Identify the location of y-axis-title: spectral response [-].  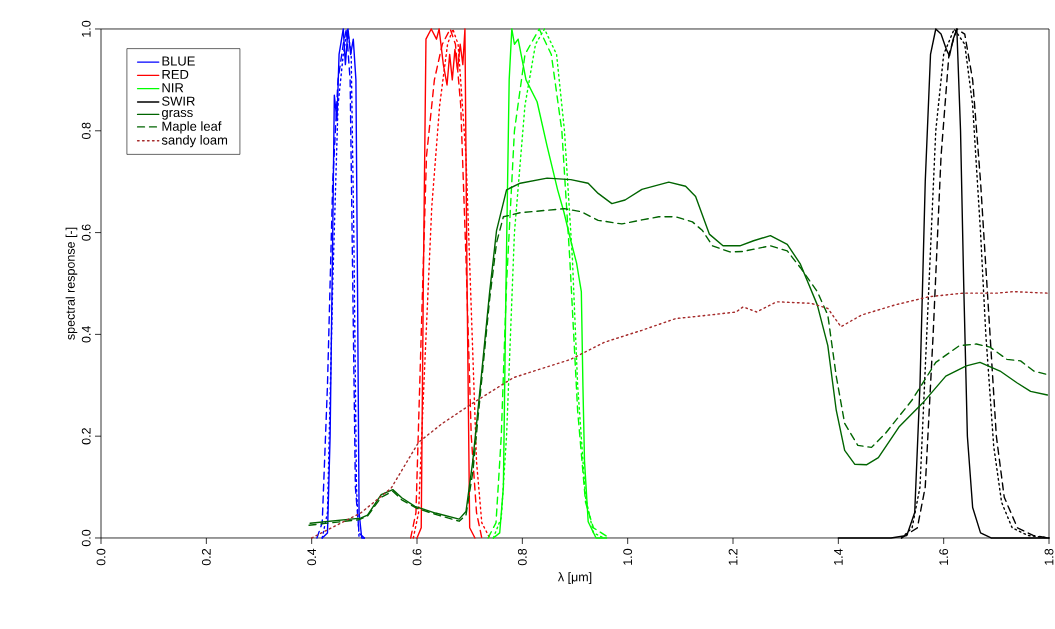
(71, 283).